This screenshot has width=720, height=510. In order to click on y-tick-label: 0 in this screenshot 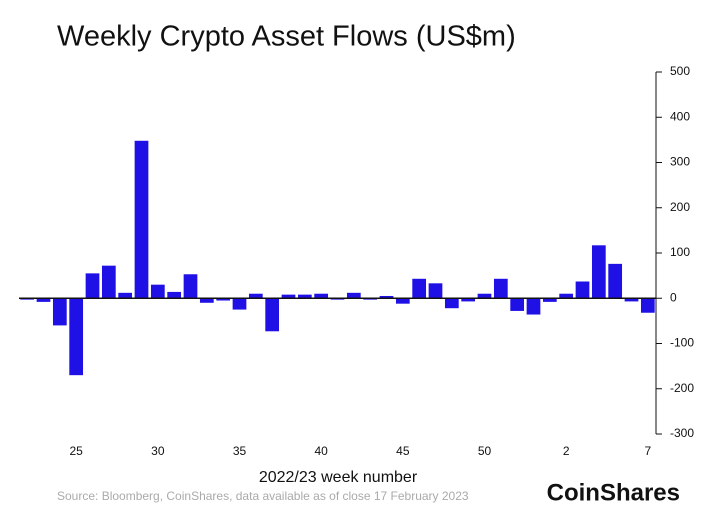, I will do `click(673, 297)`.